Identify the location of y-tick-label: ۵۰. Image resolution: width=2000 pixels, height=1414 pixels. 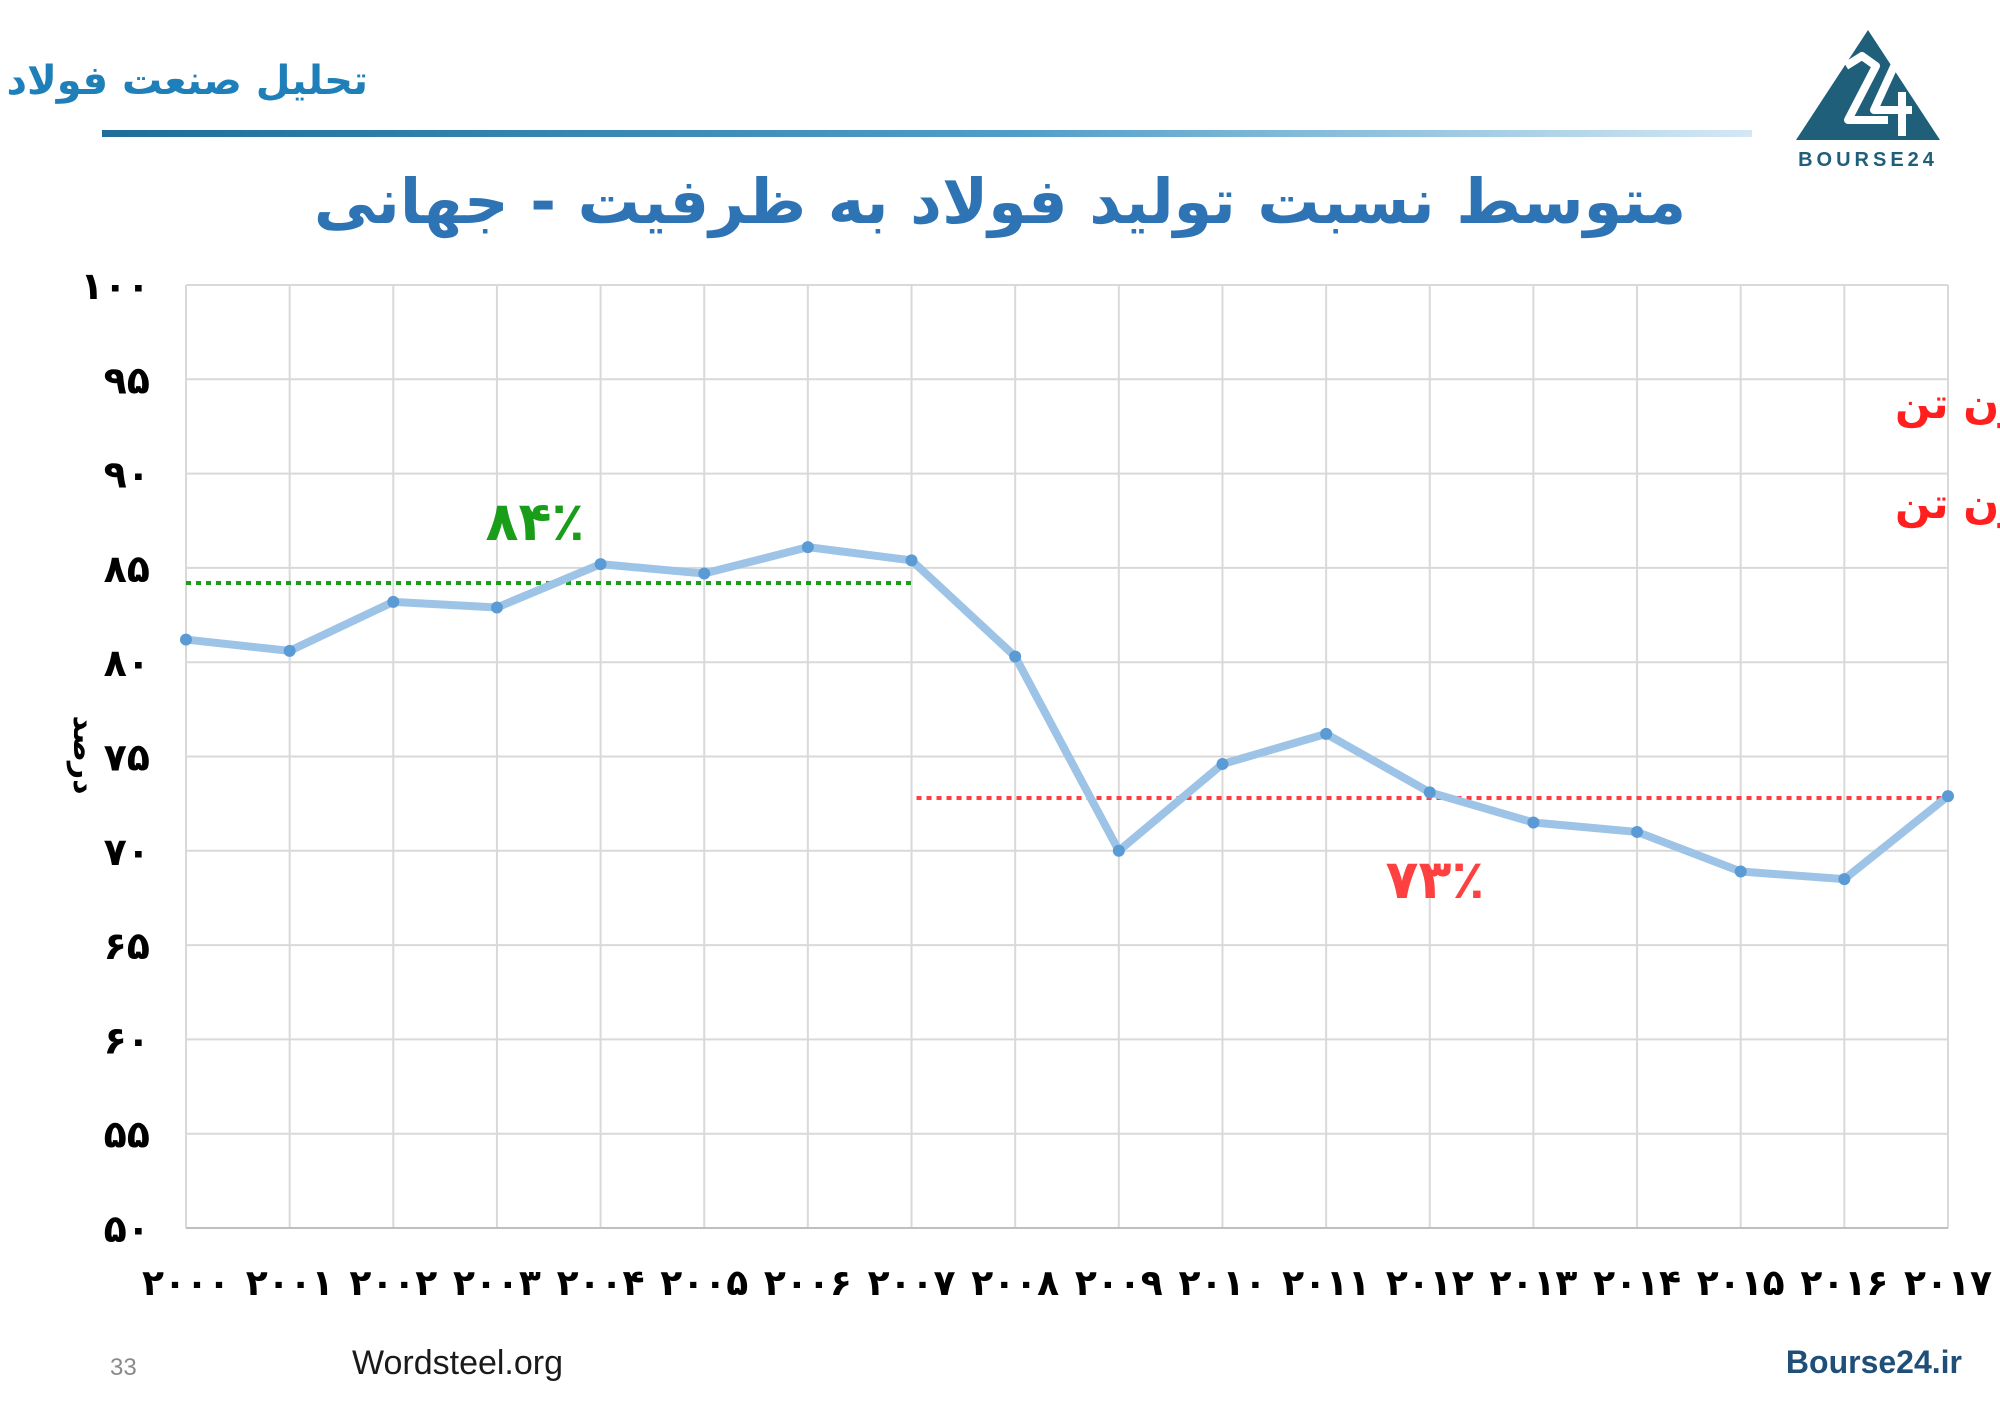
(127, 1229).